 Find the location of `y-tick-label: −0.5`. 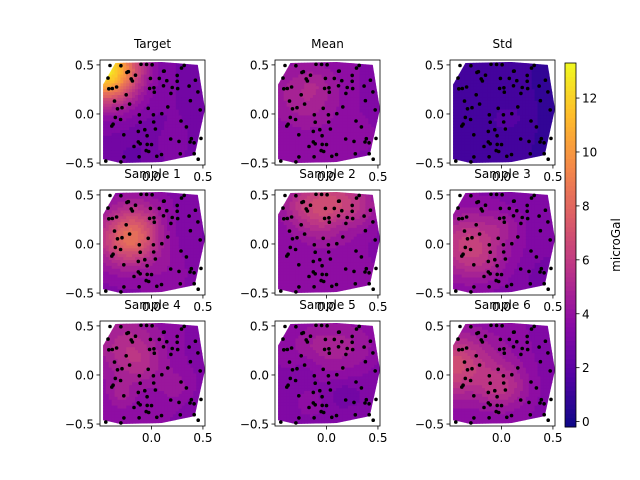

y-tick-label: −0.5 is located at coordinates (429, 164).